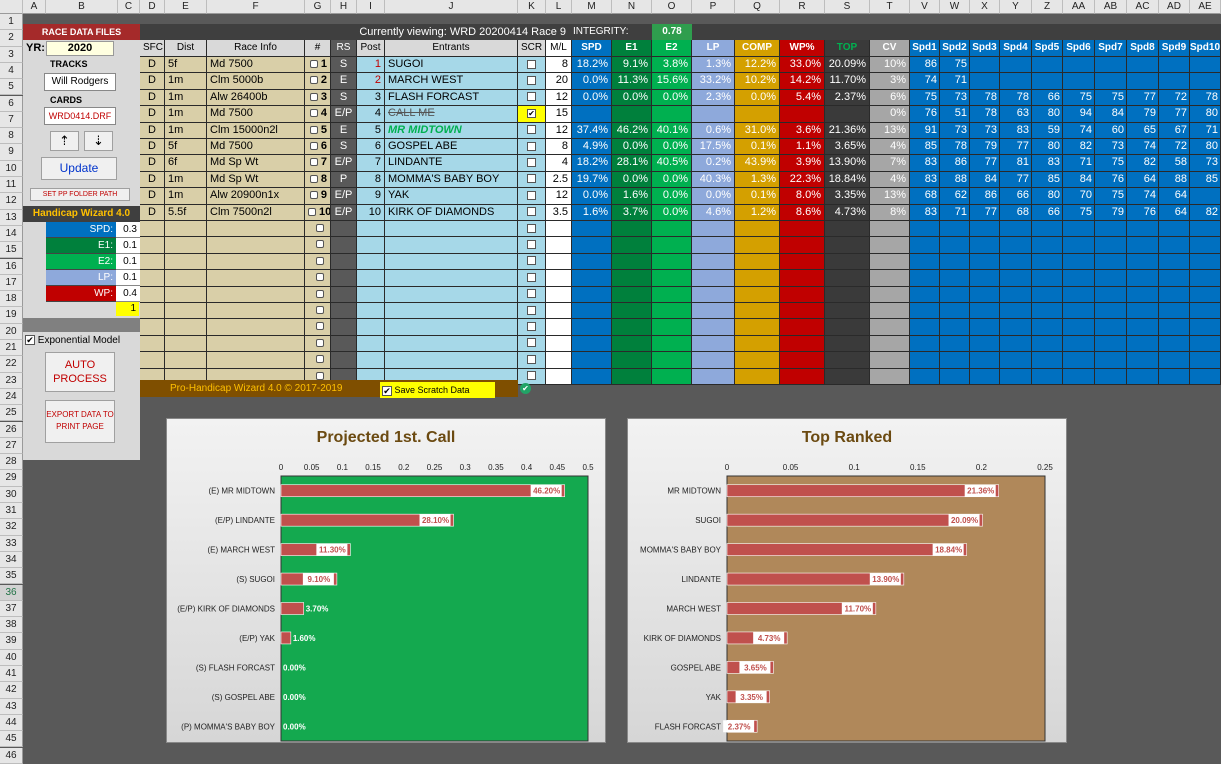 This screenshot has height=764, width=1221. I want to click on save-scratch-toggle: ✔ Save Scratch Data, so click(437, 390).